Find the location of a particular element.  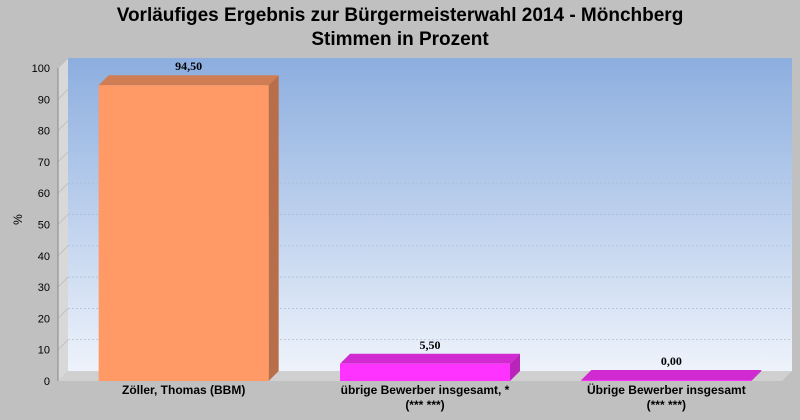

x-tick-label: übrige Bewerber insgesamt, * is located at coordinates (425, 390).